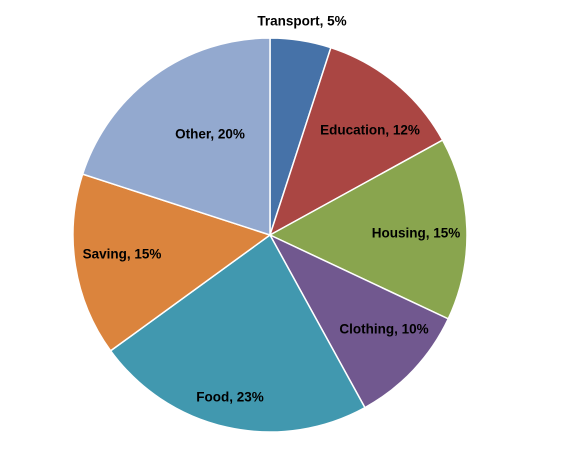 This screenshot has width=564, height=449. I want to click on pie-label-housing: Housing, 15%, so click(416, 233).